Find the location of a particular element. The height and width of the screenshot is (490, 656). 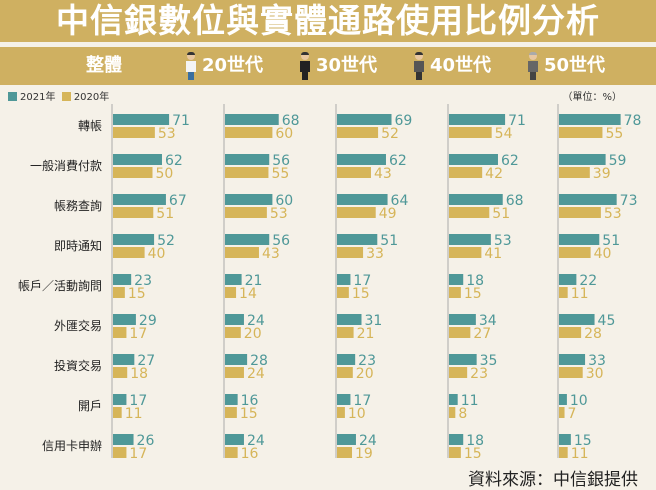

data-label: 45 is located at coordinates (607, 321).